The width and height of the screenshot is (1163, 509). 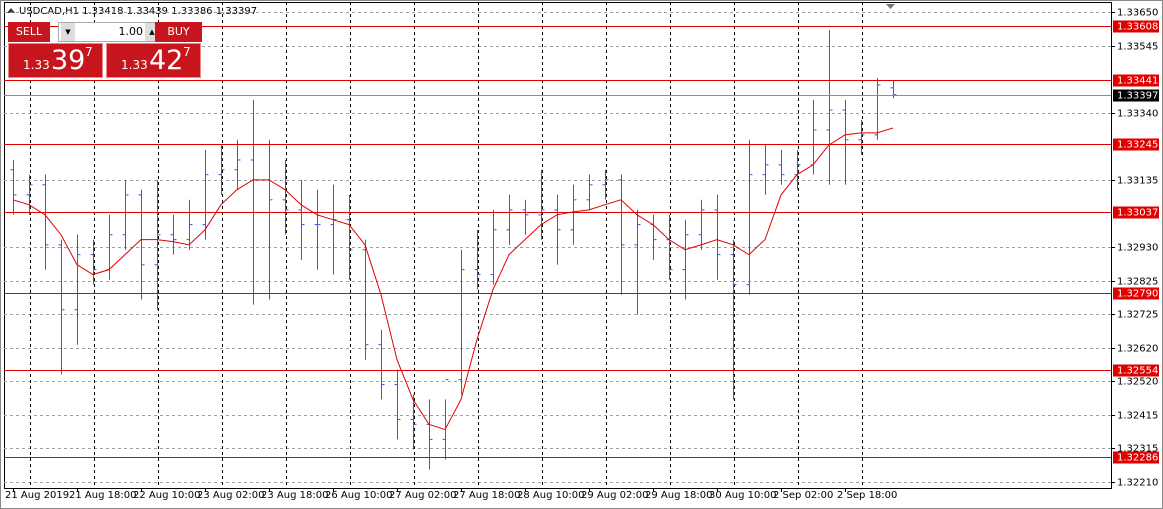 I want to click on buy-price: 1.33 42 7, so click(x=153, y=60).